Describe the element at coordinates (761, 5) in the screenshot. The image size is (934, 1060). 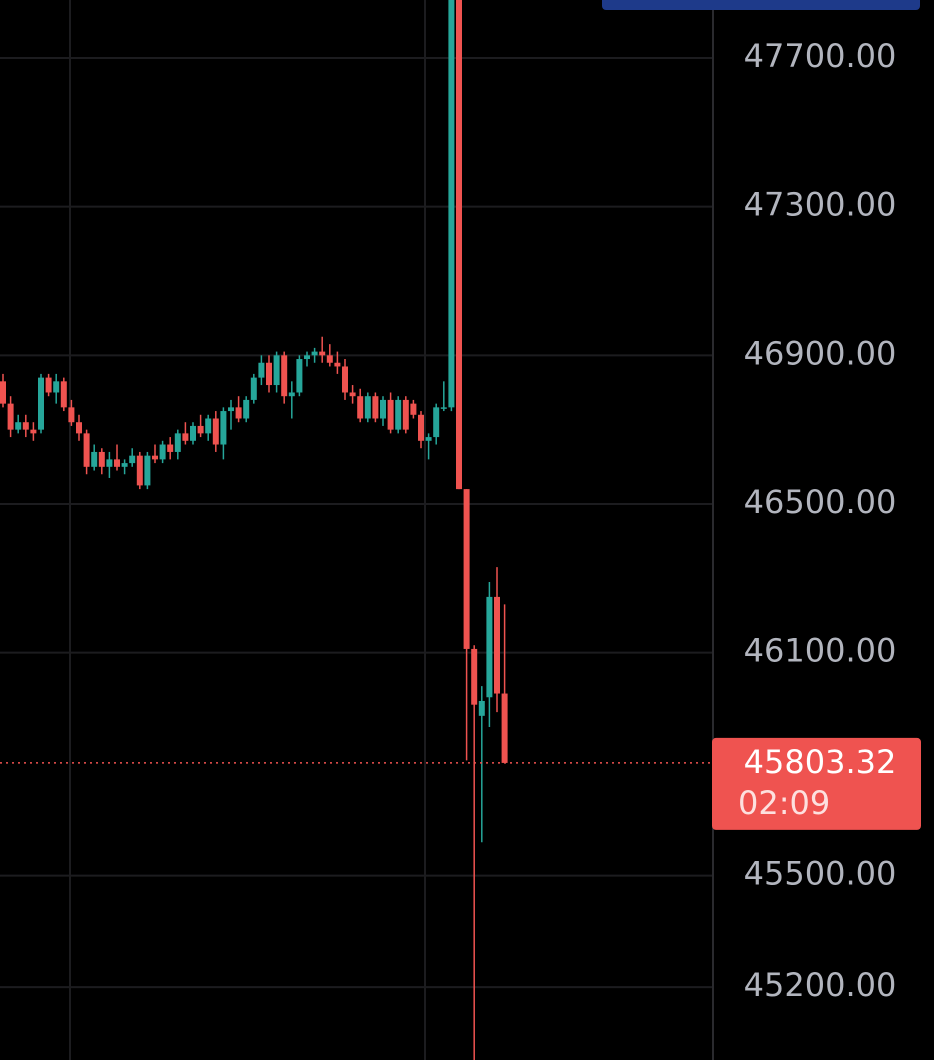
I see `top-badge` at that location.